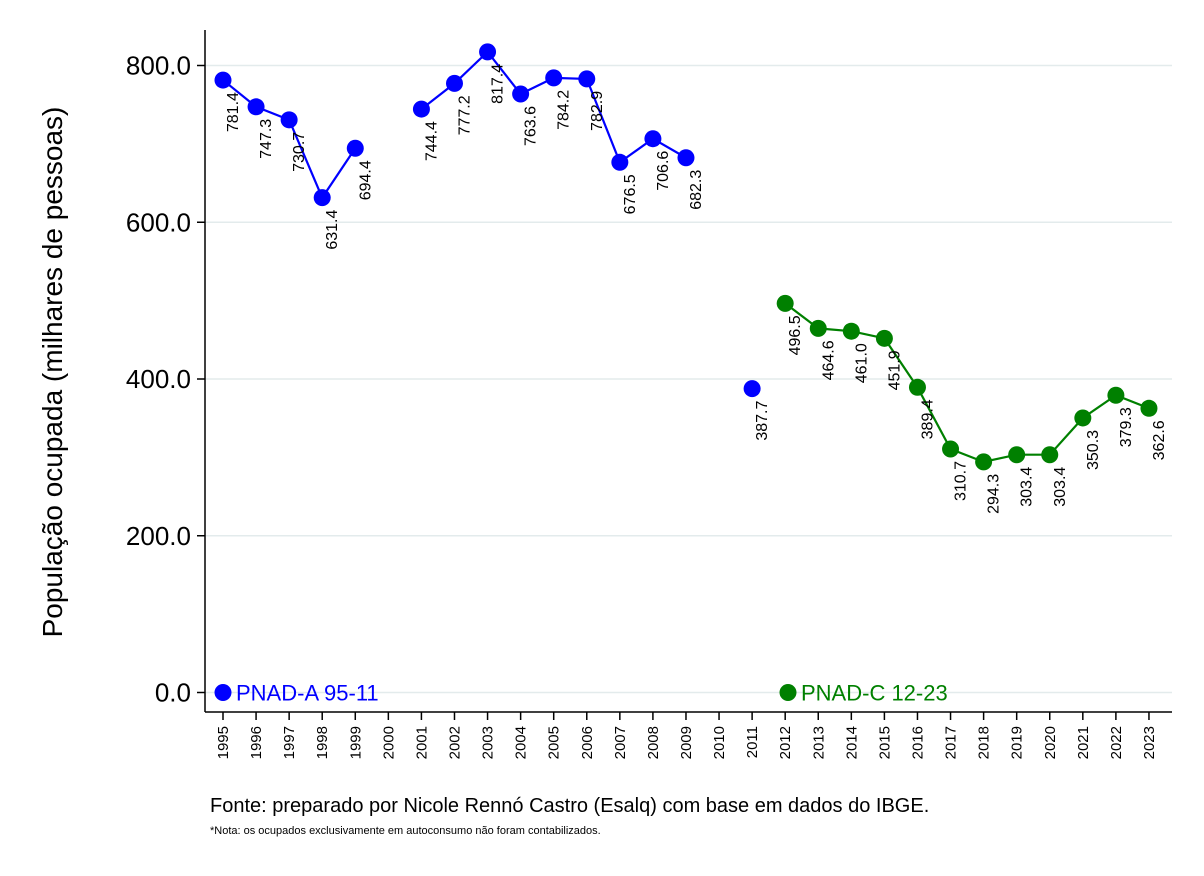 The image size is (1204, 876). Describe the element at coordinates (785, 742) in the screenshot. I see `x-tick-label: 2012` at that location.